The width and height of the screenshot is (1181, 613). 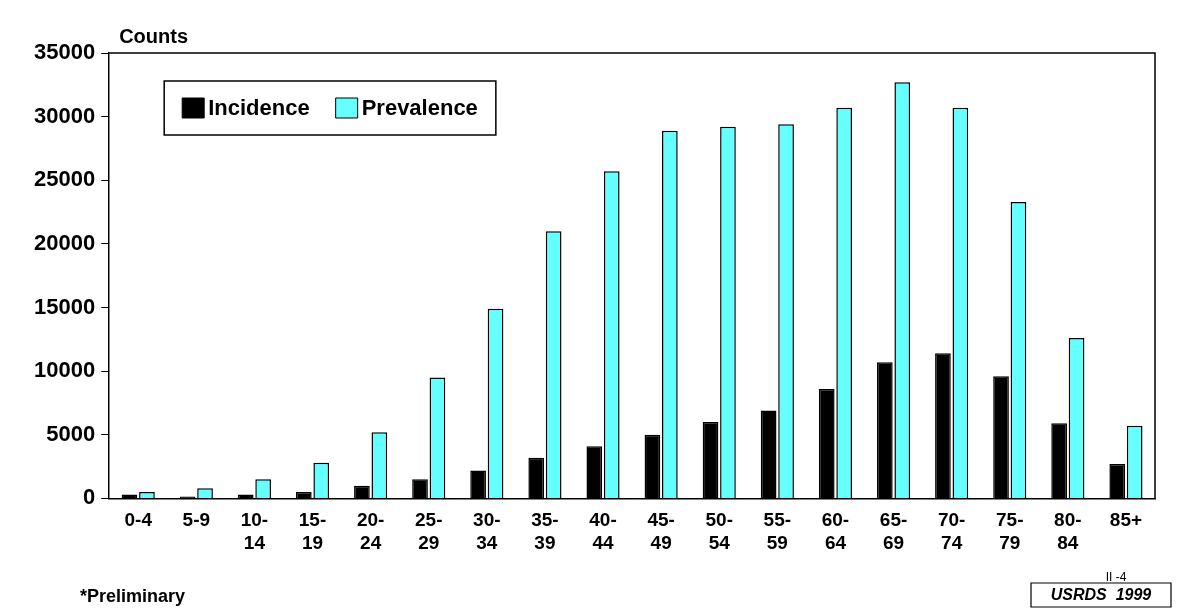 I want to click on x-tick-label: 50-54, so click(x=719, y=531).